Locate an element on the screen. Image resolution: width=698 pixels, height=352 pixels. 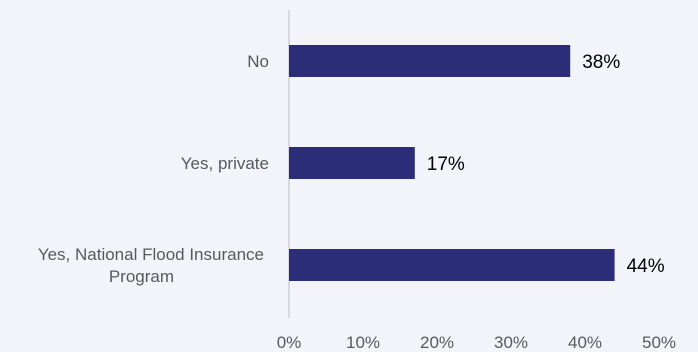
x-tick-label-1: 0% is located at coordinates (289, 342).